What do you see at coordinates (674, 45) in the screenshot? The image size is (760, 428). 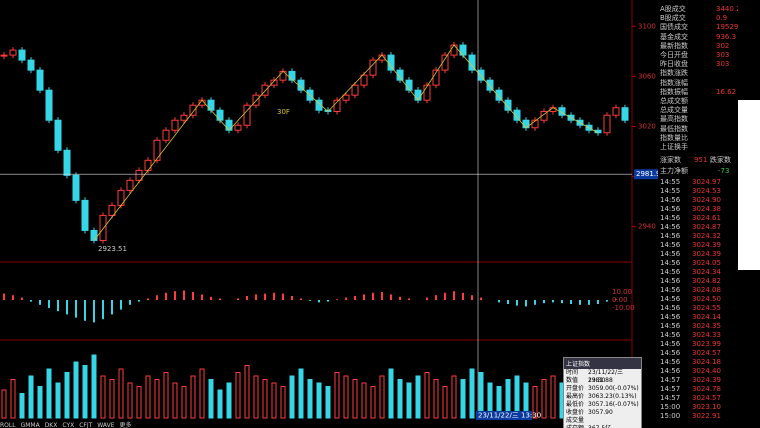 I see `stat-label: 最新指数` at bounding box center [674, 45].